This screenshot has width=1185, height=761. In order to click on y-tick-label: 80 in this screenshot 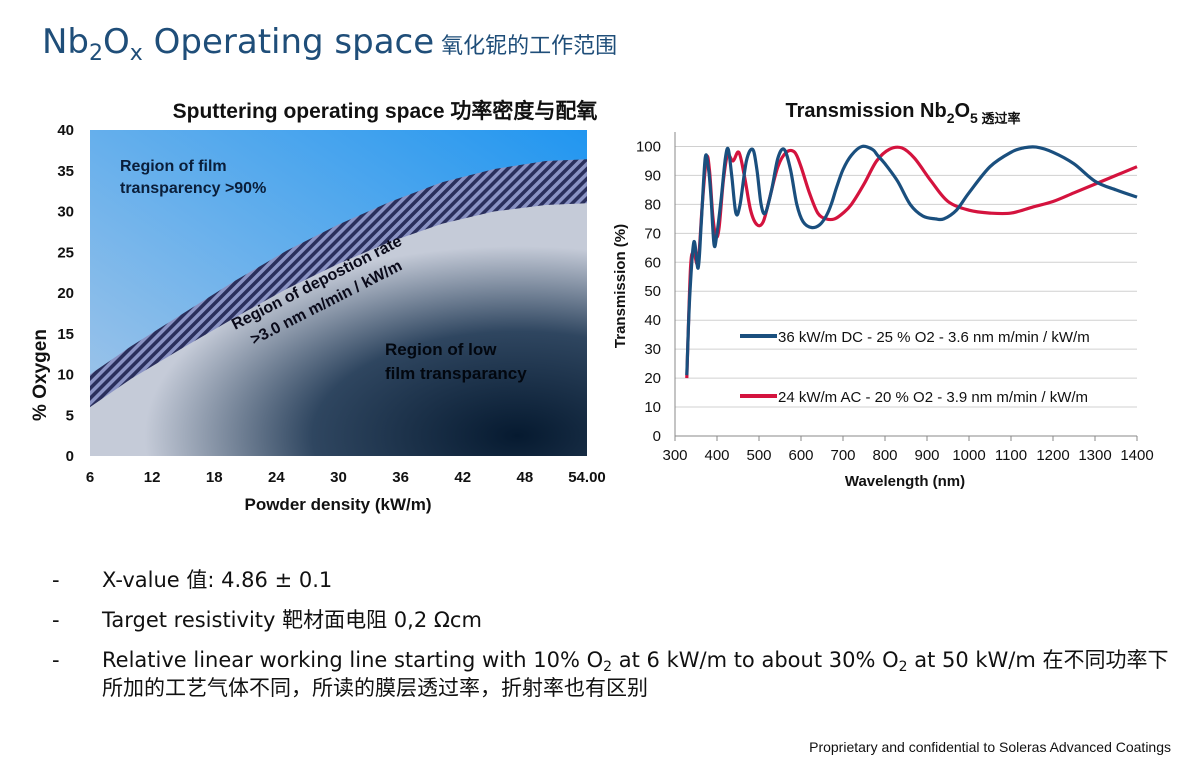, I will do `click(652, 204)`.